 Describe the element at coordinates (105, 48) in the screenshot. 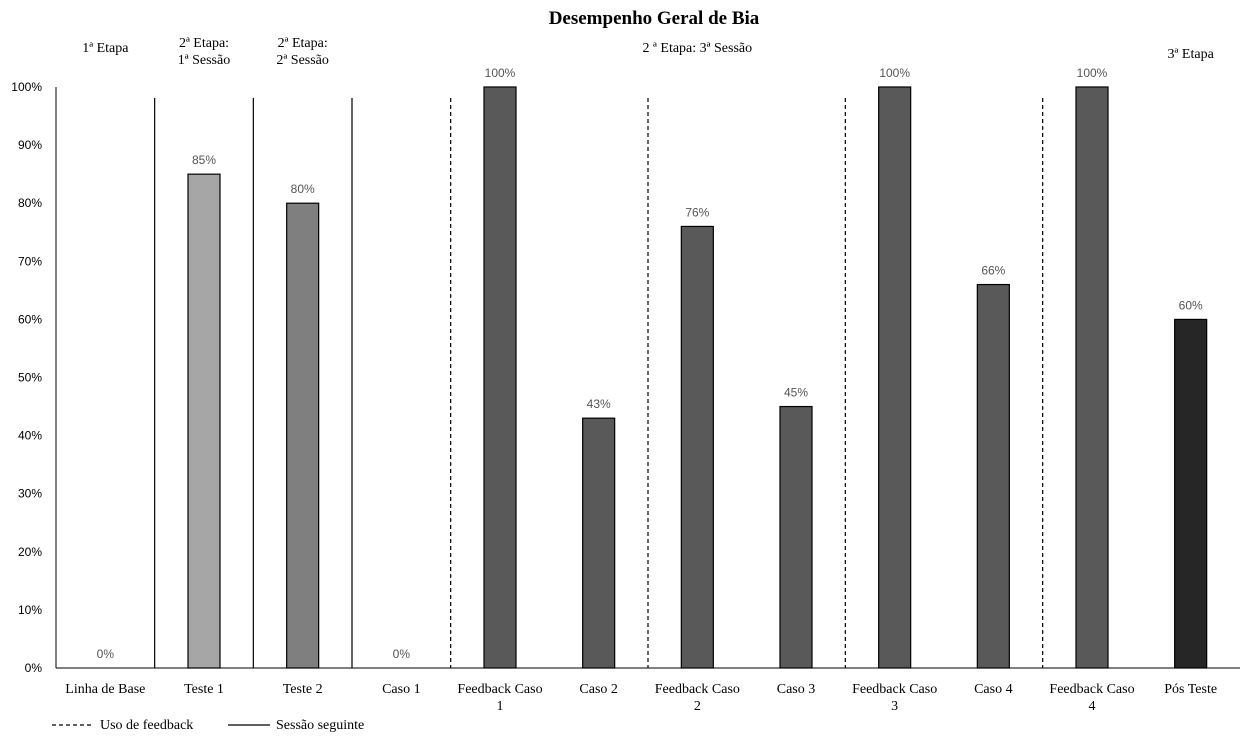

I see `stage-label: 1ª Etapa` at that location.